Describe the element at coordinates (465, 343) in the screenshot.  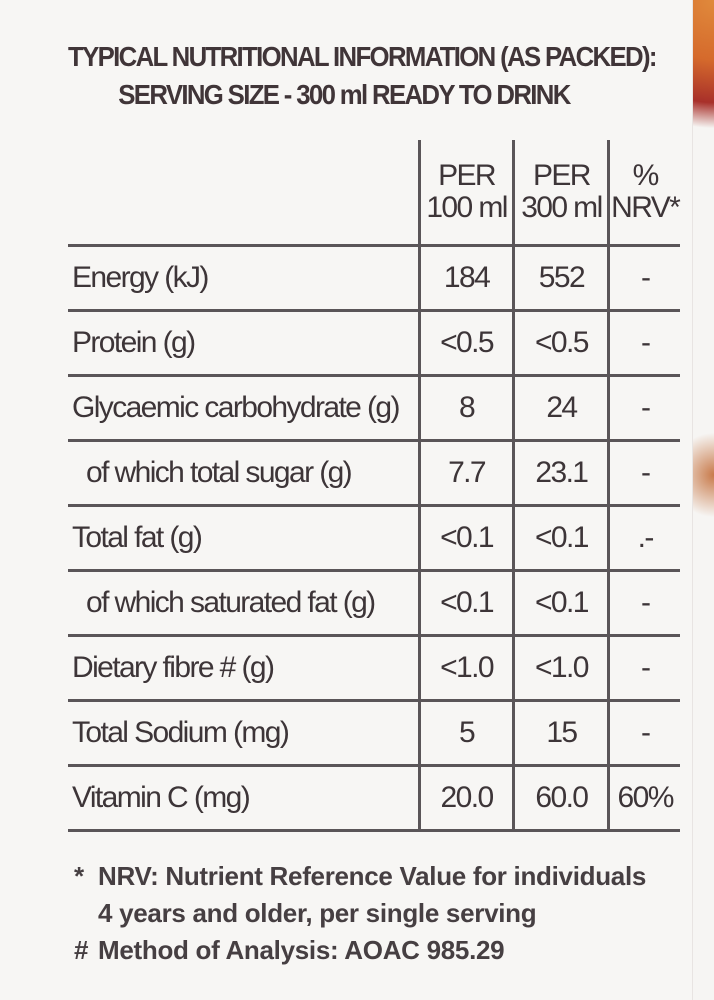
I see `row-per100-value: <0.5` at that location.